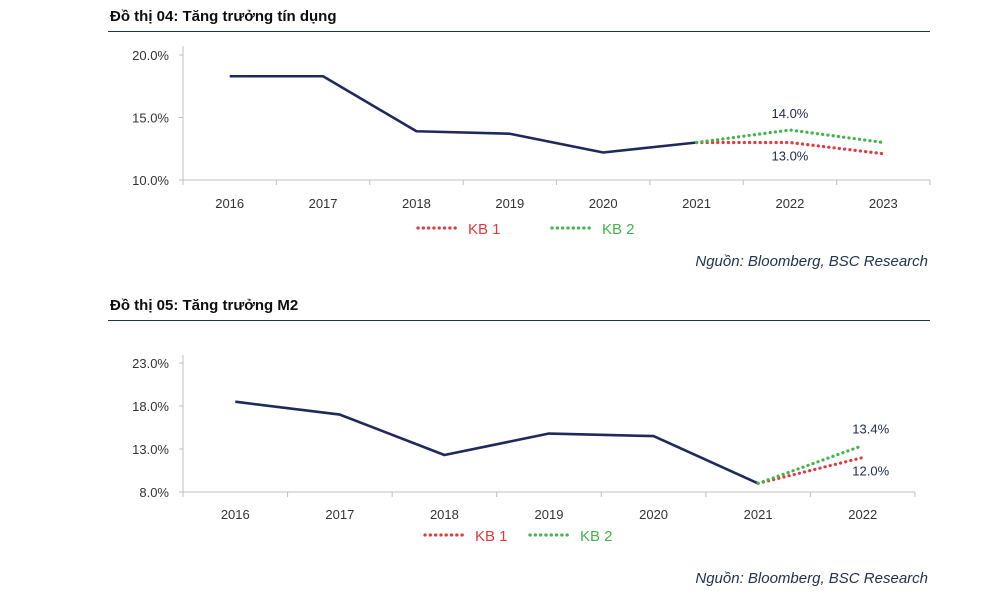  What do you see at coordinates (223, 16) in the screenshot?
I see `chart-04-title: Đồ thị 04: Tăng trưởng tín dụng` at bounding box center [223, 16].